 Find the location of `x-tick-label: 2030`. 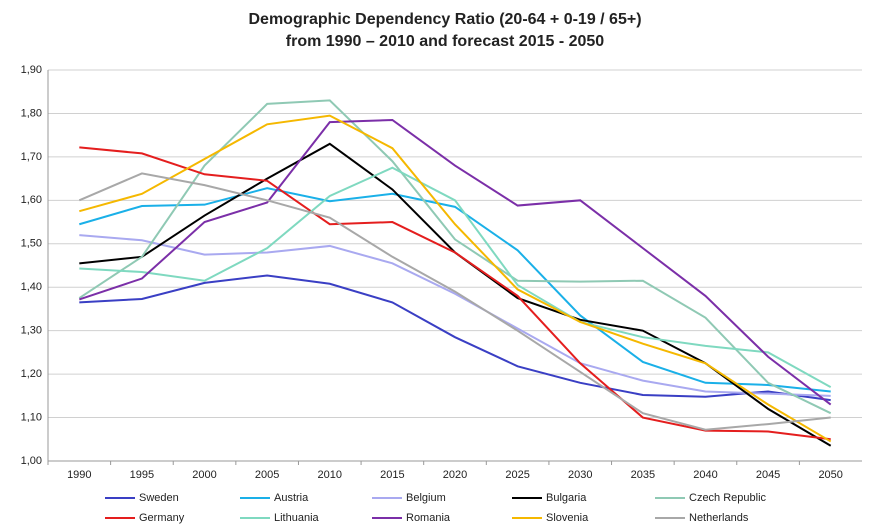

x-tick-label: 2030 is located at coordinates (580, 475).